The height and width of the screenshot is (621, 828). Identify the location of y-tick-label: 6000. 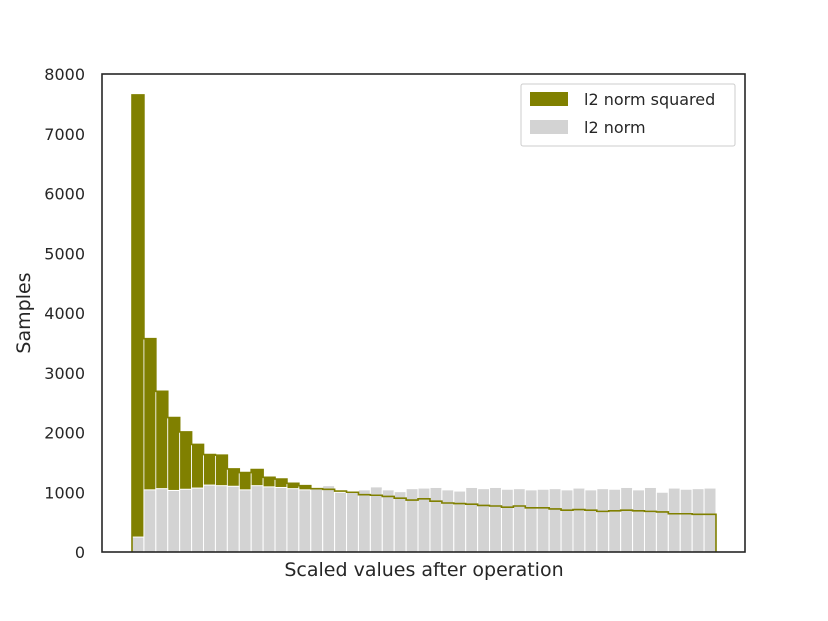
(64, 194).